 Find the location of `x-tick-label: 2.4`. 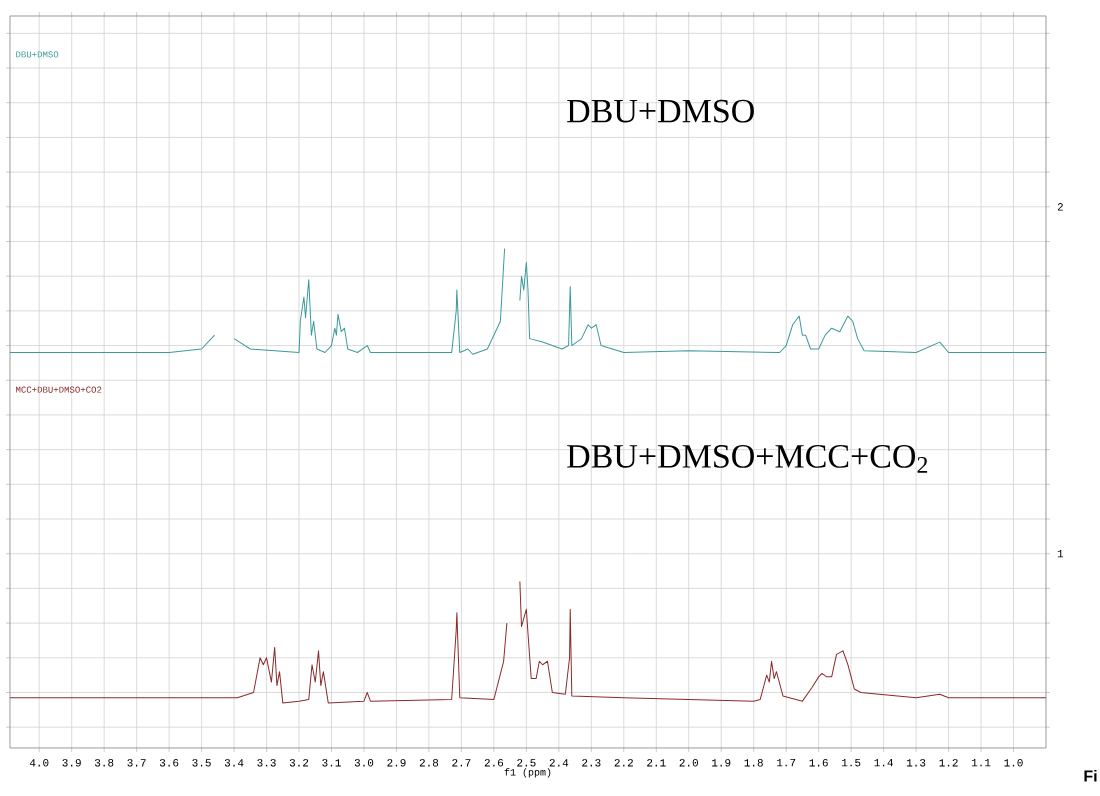

x-tick-label: 2.4 is located at coordinates (559, 763).